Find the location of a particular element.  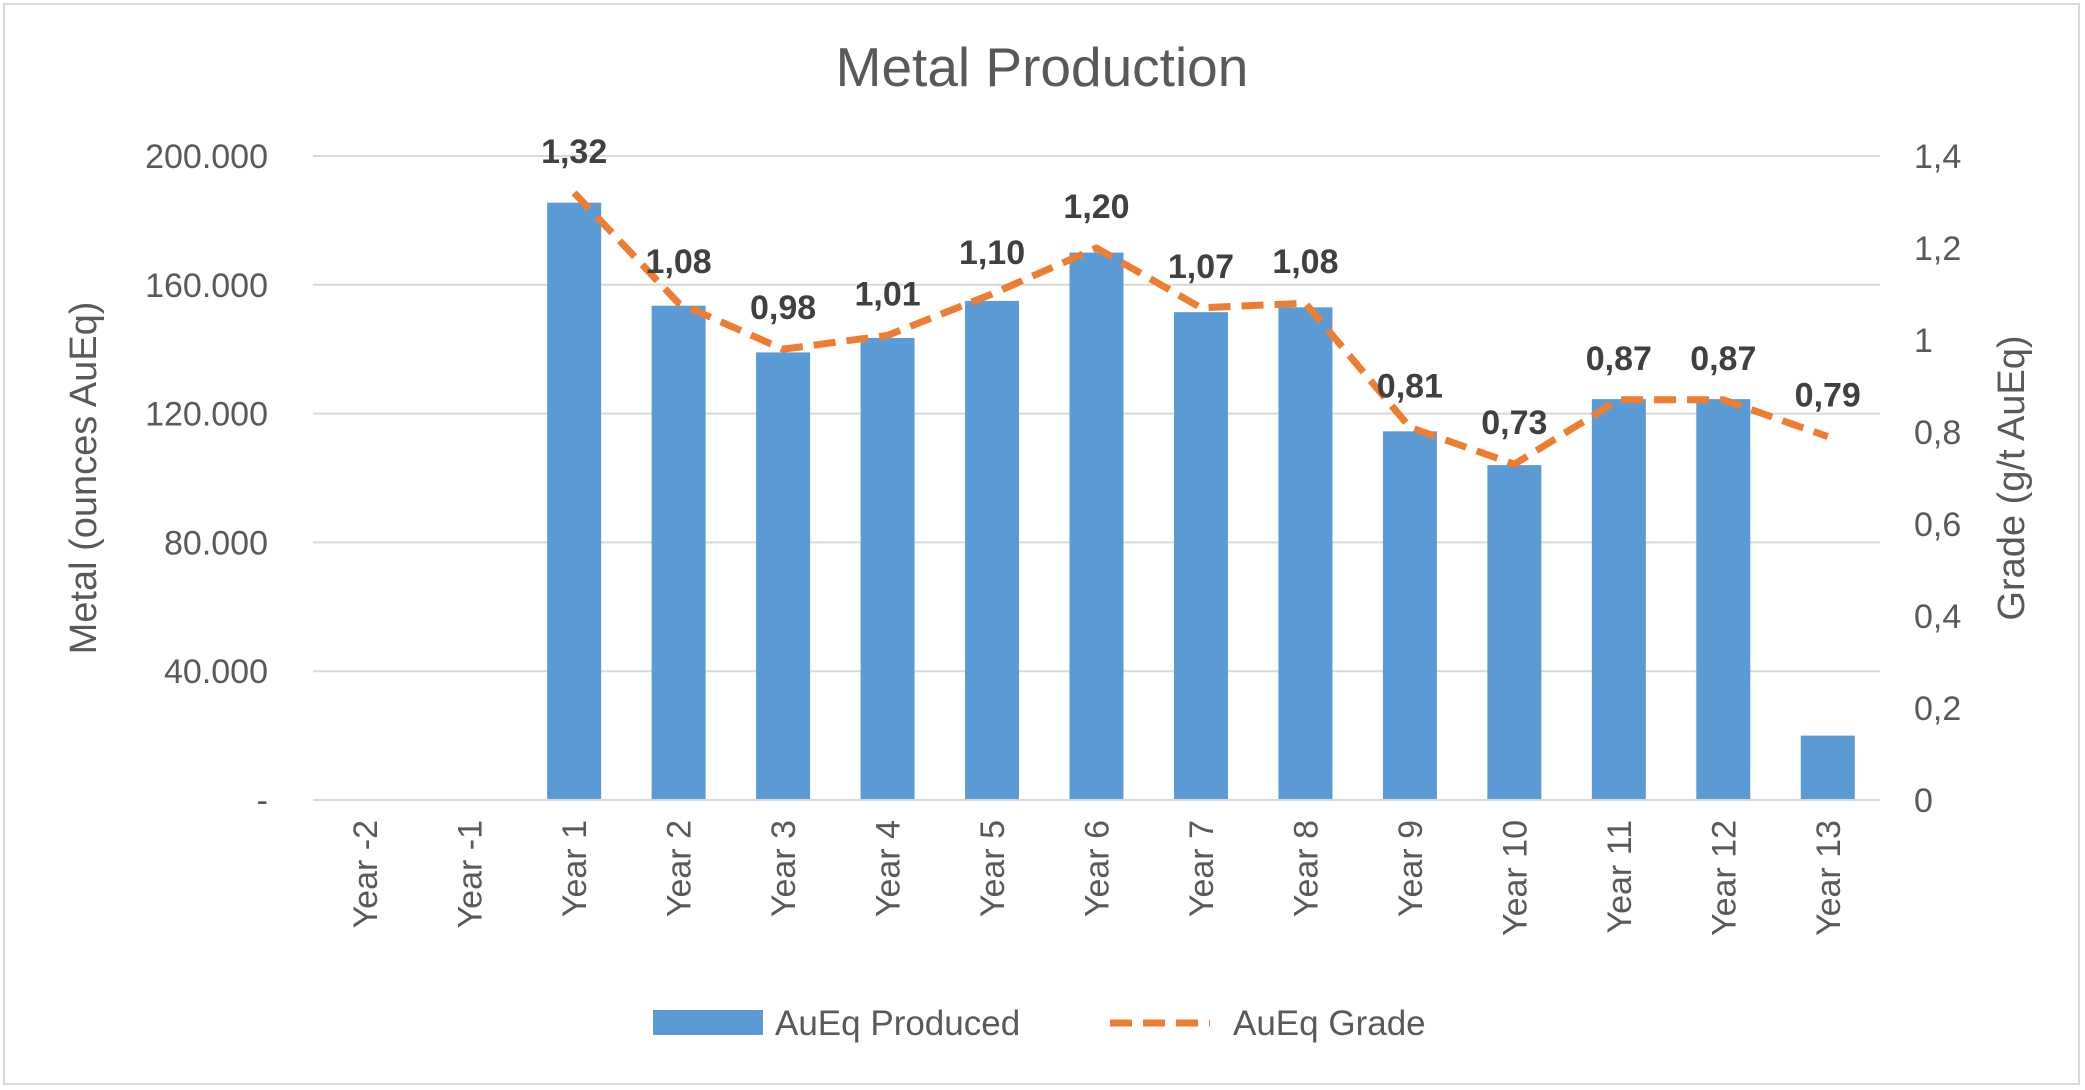

right-axis: 0 0,2 0,4 0,6 0,8 1 1,2 1,4 is located at coordinates (1937, 479).